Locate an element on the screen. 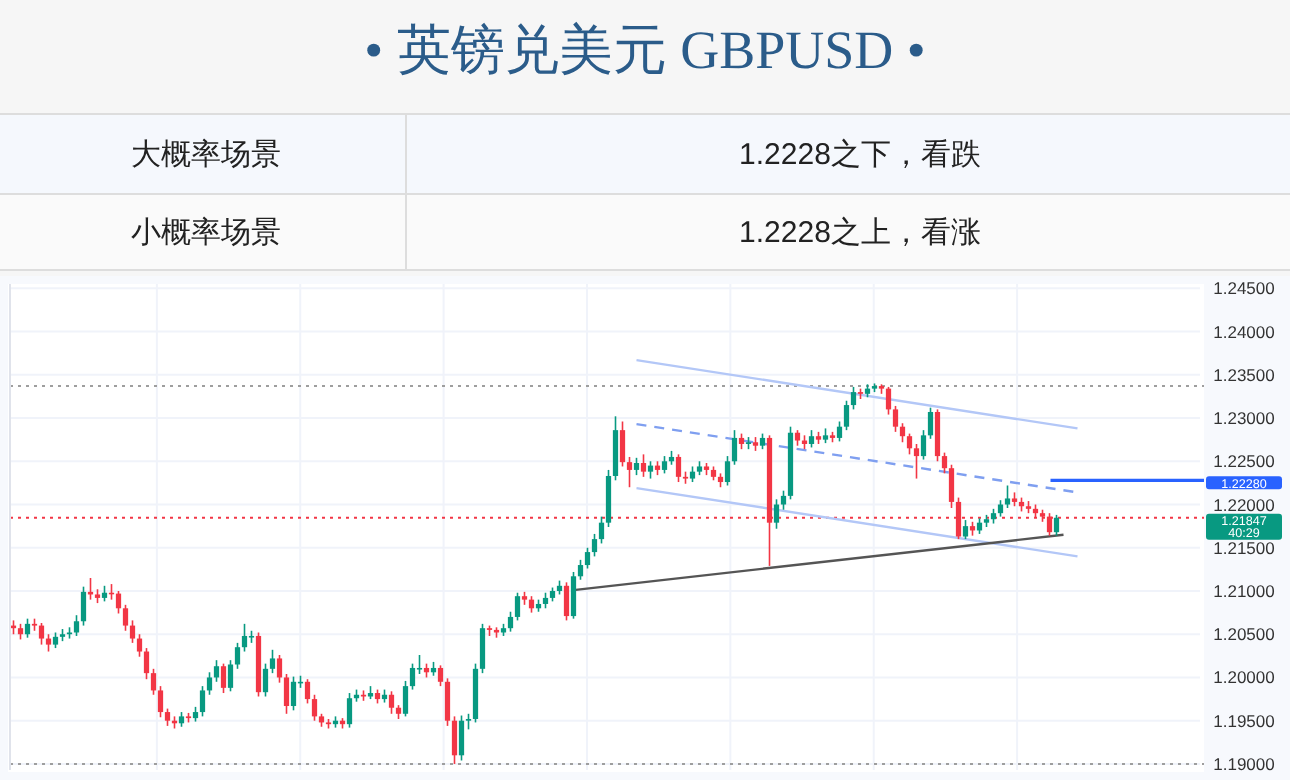 The height and width of the screenshot is (780, 1290). chart-title: • 英镑兑美元 GBPUSD • is located at coordinates (645, 50).